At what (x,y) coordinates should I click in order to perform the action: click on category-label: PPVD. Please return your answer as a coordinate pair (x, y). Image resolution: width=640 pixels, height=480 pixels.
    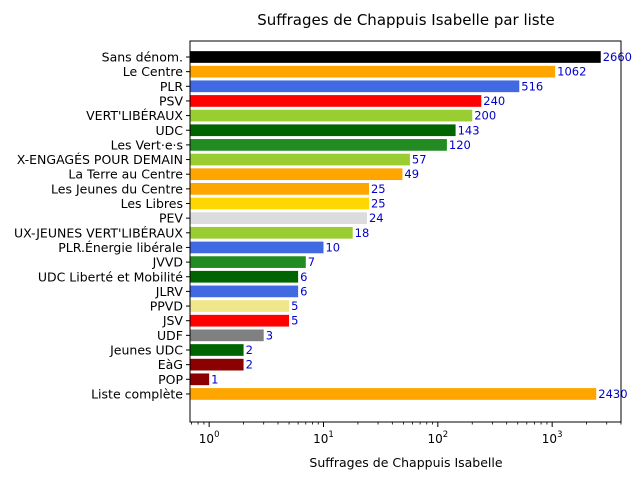
    Looking at the image, I should click on (166, 306).